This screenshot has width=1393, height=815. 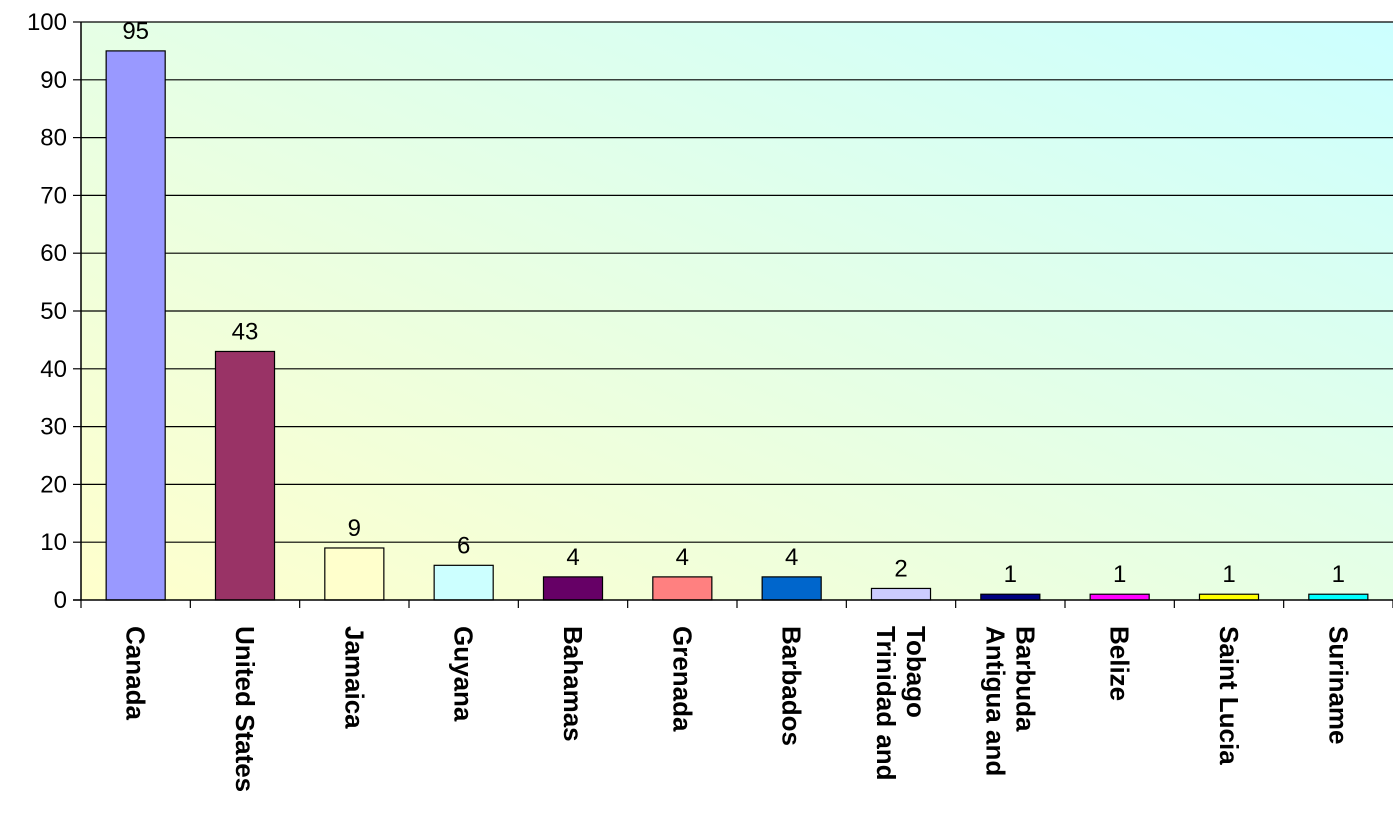 I want to click on x-tick-label: Grenada, so click(x=682, y=679).